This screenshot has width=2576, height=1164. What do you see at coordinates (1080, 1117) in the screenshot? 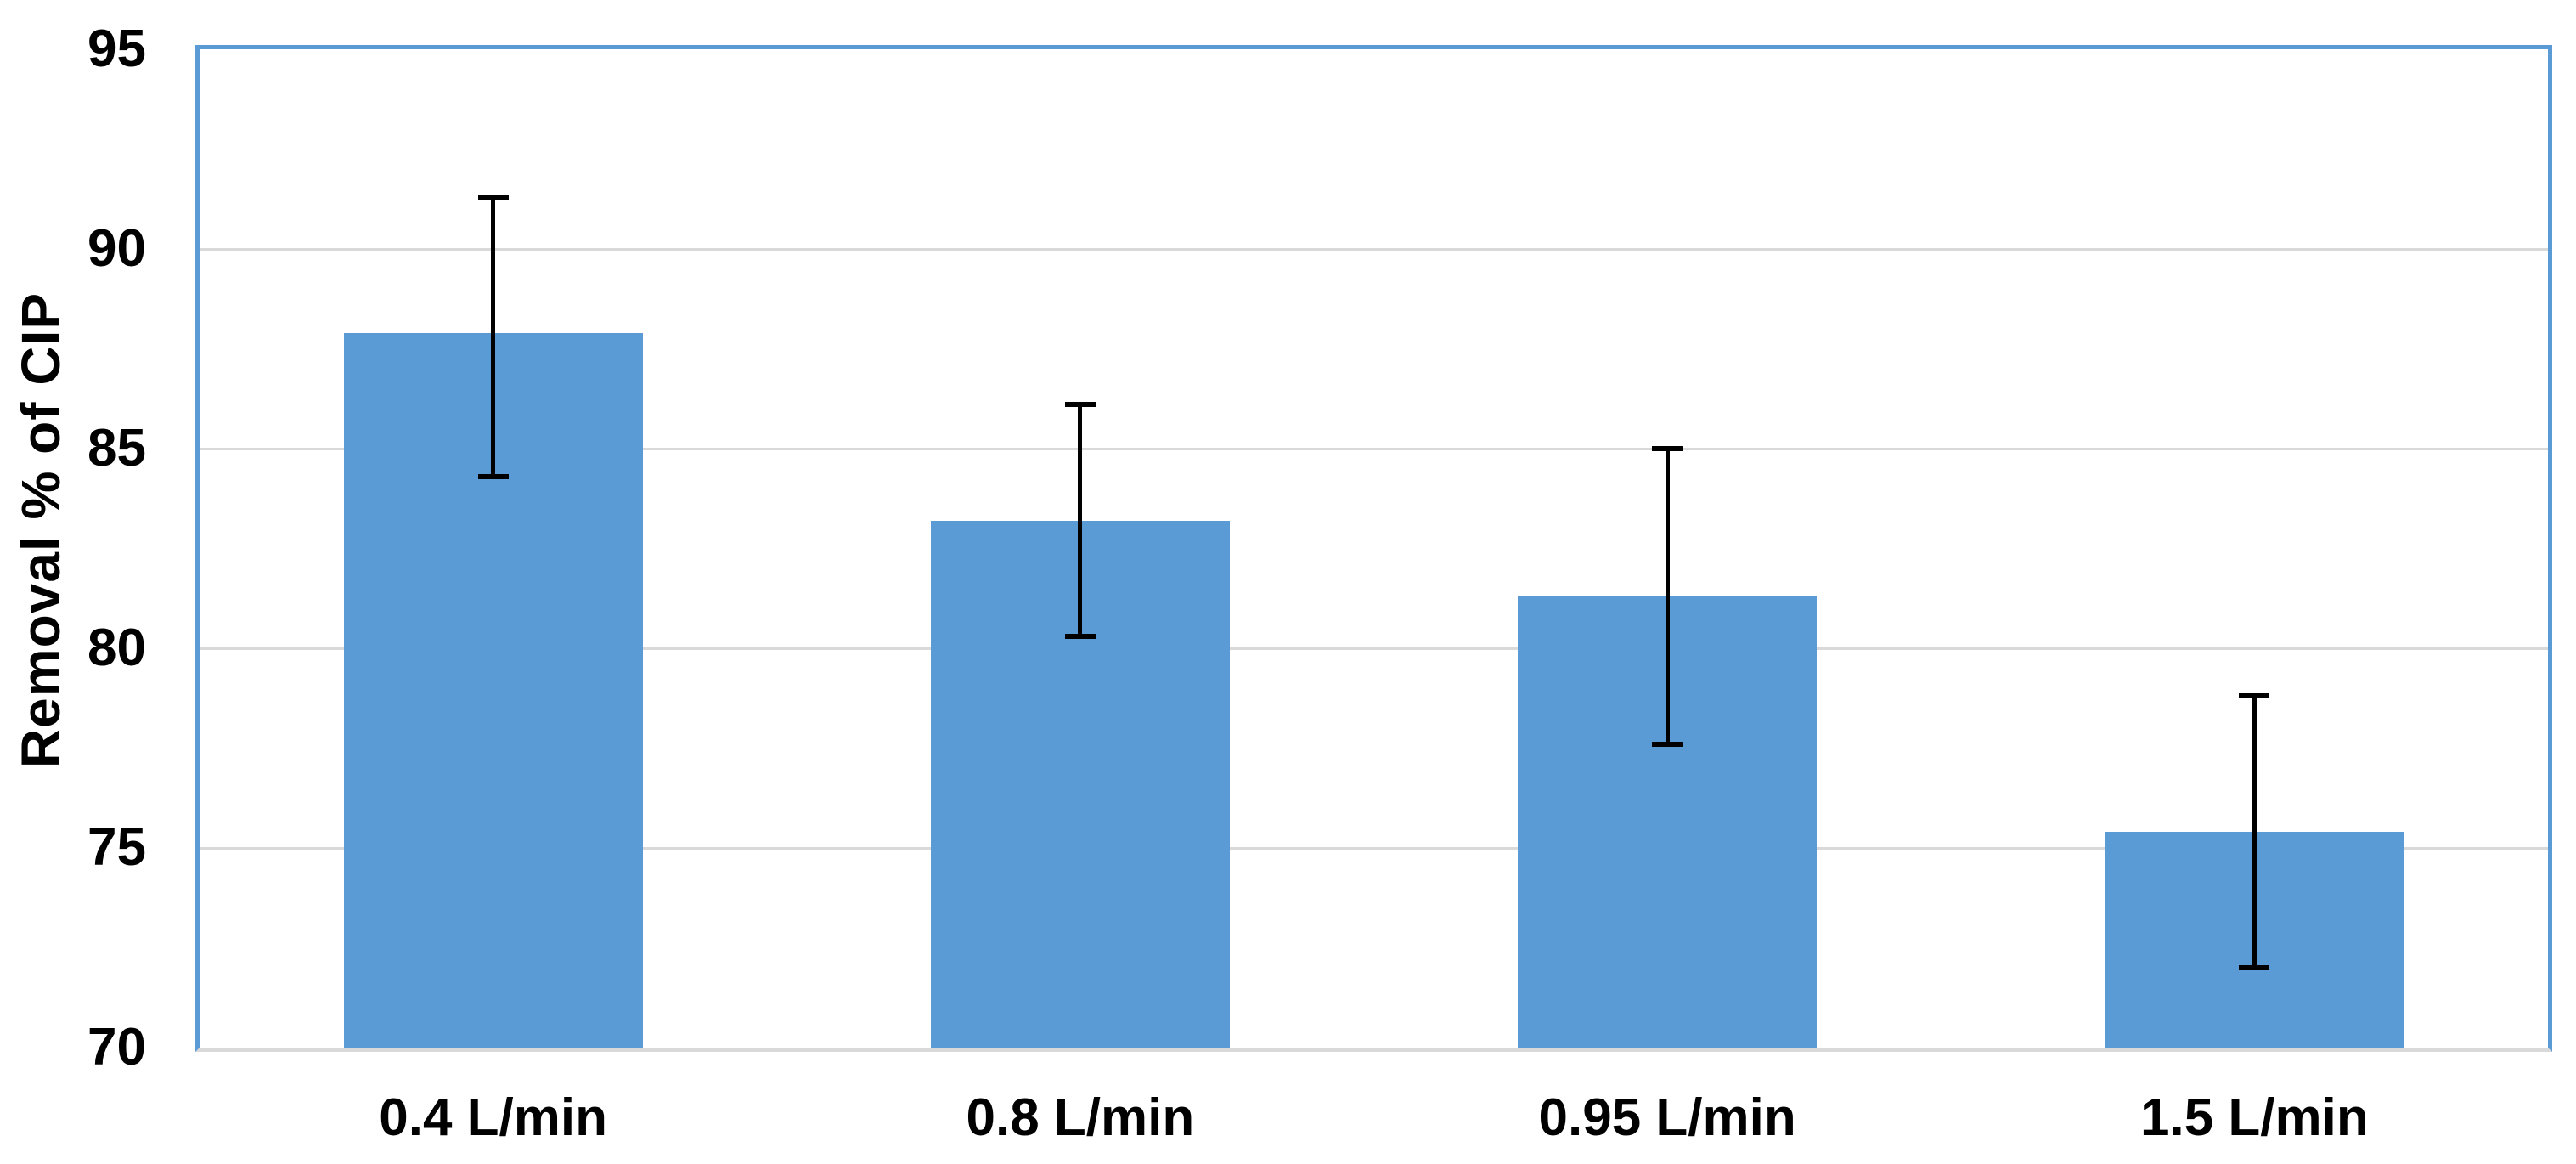
I see `x-category-label: 0.8 L/min` at bounding box center [1080, 1117].